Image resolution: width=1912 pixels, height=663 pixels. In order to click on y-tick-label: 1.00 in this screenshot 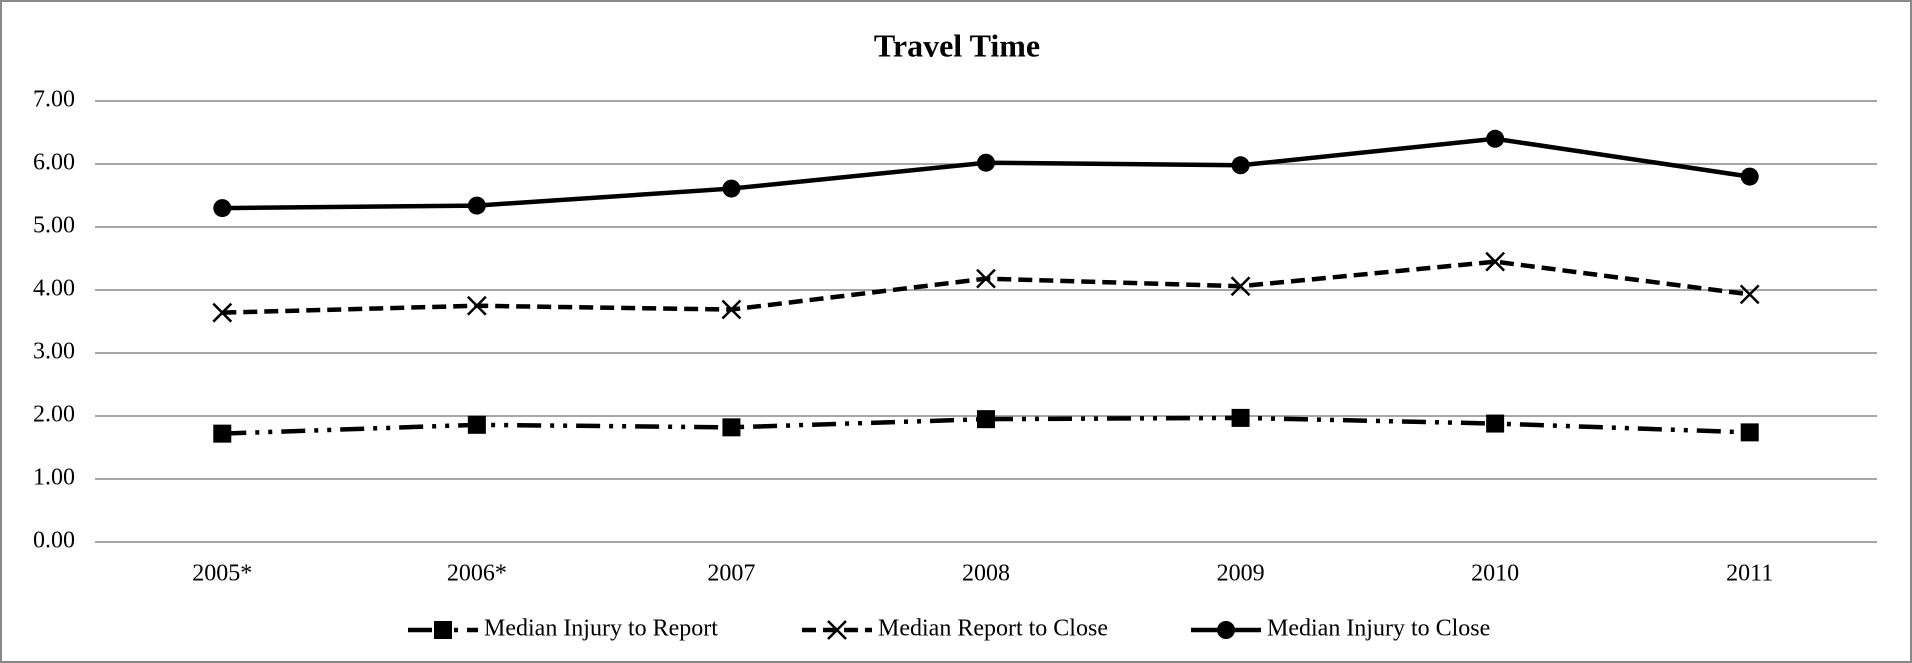, I will do `click(54, 478)`.